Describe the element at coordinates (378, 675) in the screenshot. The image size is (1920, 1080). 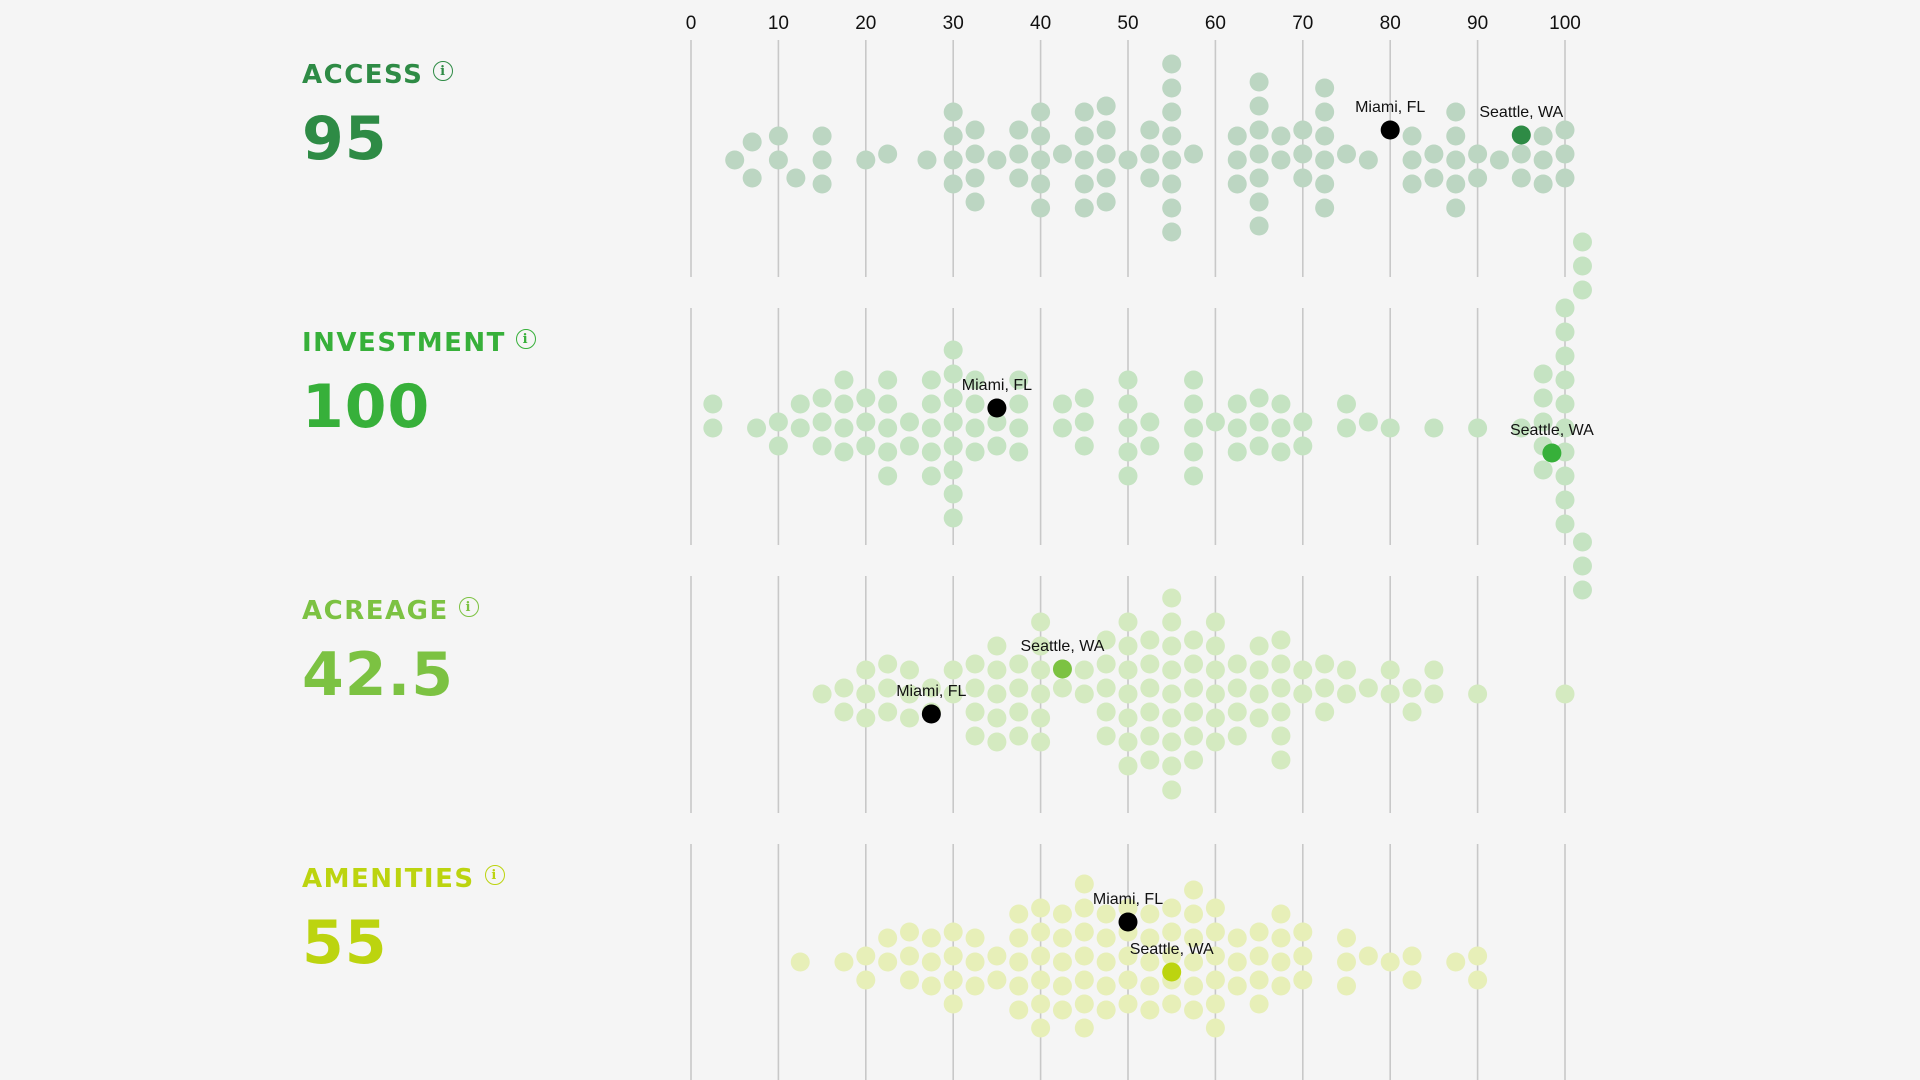
I see `metric-score: 42.5` at that location.